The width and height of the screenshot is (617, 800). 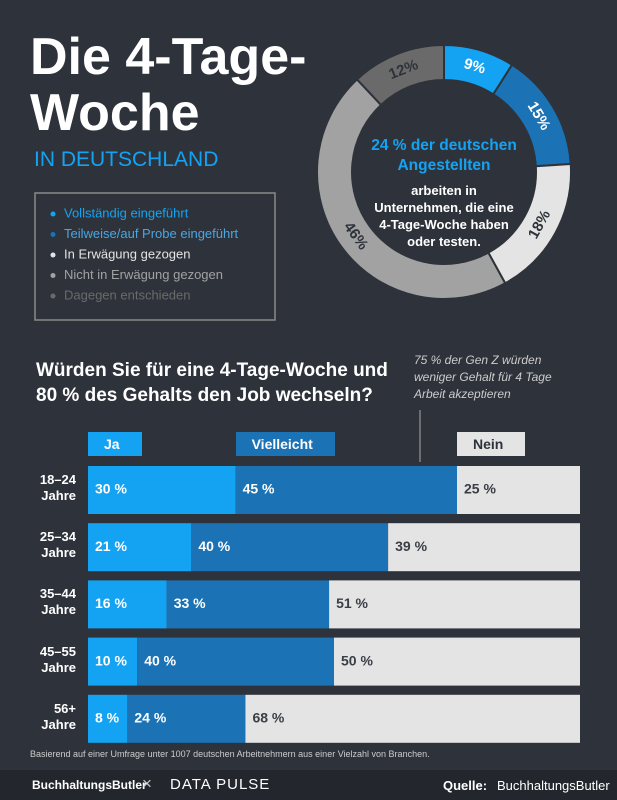 What do you see at coordinates (127, 294) in the screenshot?
I see `legend-label: Dagegen entschieden` at bounding box center [127, 294].